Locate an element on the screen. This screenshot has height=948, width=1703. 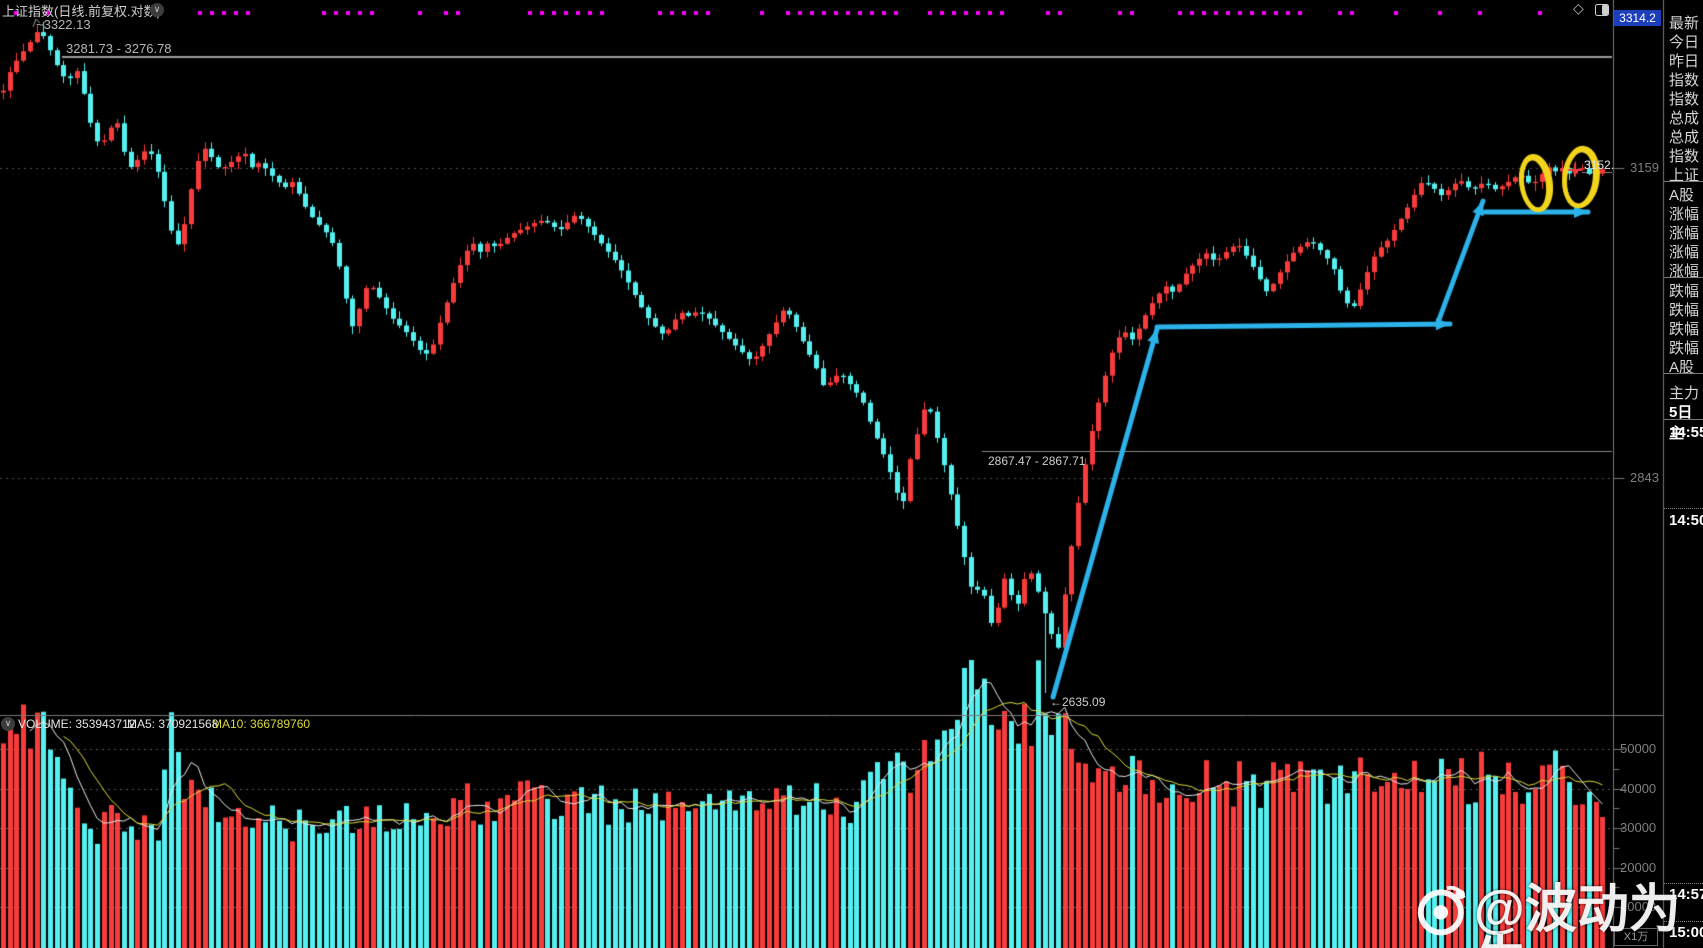
panel-row-label: 今日 is located at coordinates (1684, 42).